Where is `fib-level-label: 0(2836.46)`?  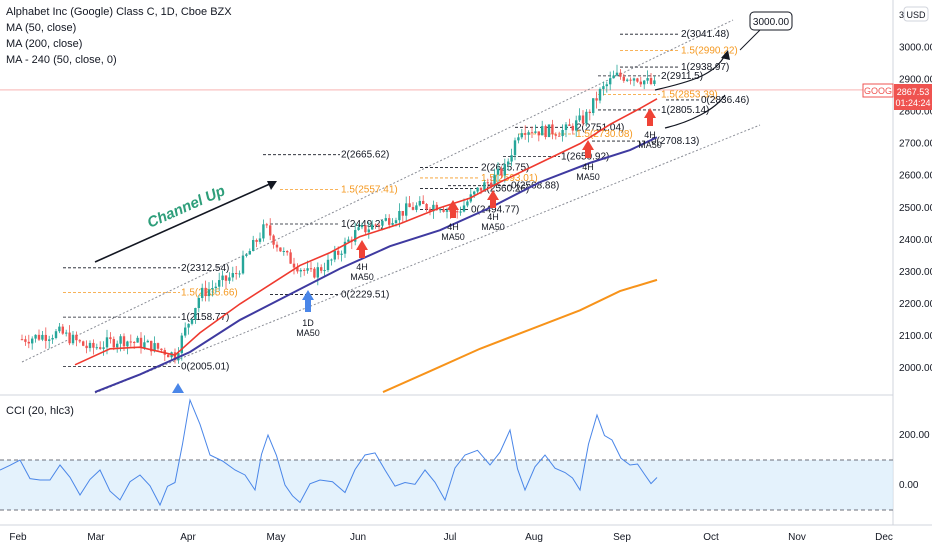 fib-level-label: 0(2836.46) is located at coordinates (725, 100).